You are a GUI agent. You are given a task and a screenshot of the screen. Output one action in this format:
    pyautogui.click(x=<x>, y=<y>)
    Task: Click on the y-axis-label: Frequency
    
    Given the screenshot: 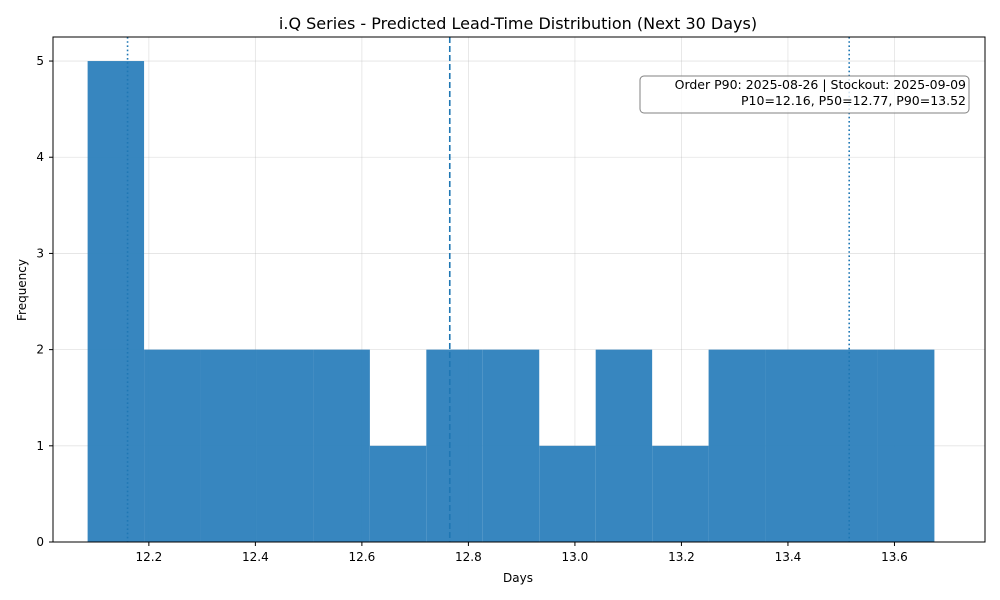 What is the action you would take?
    pyautogui.click(x=22, y=290)
    